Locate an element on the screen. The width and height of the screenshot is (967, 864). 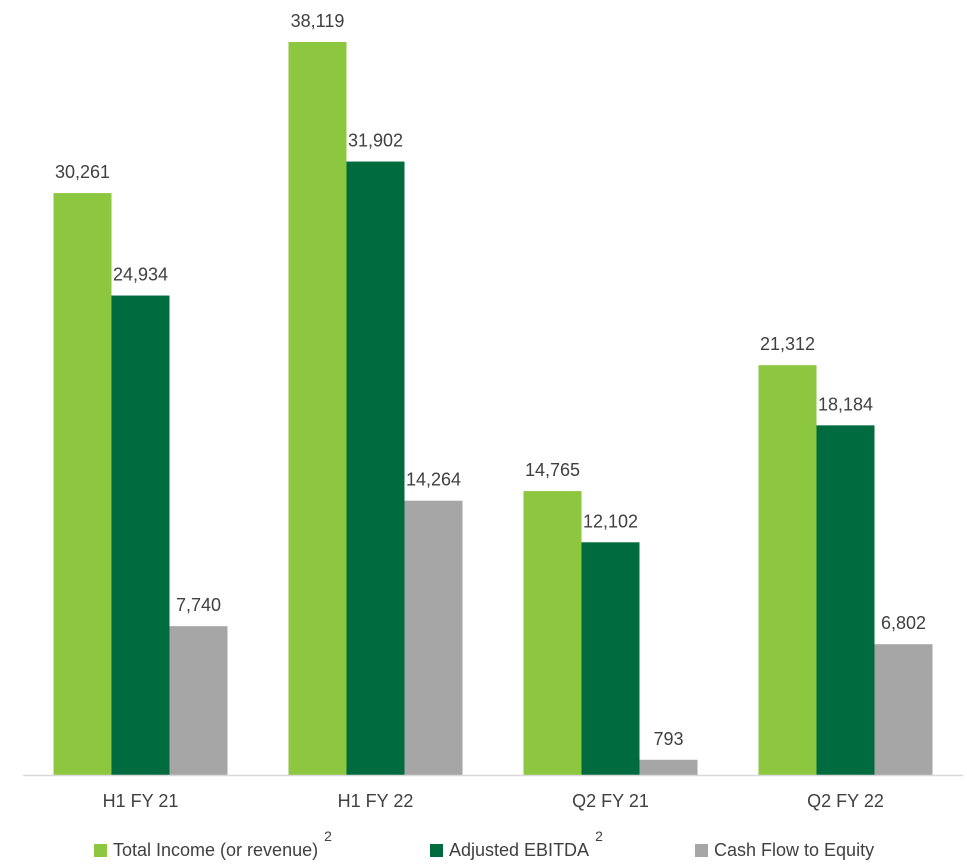
data-label-total-income-or-revenue-h1-fy-22: 38,119 is located at coordinates (318, 21).